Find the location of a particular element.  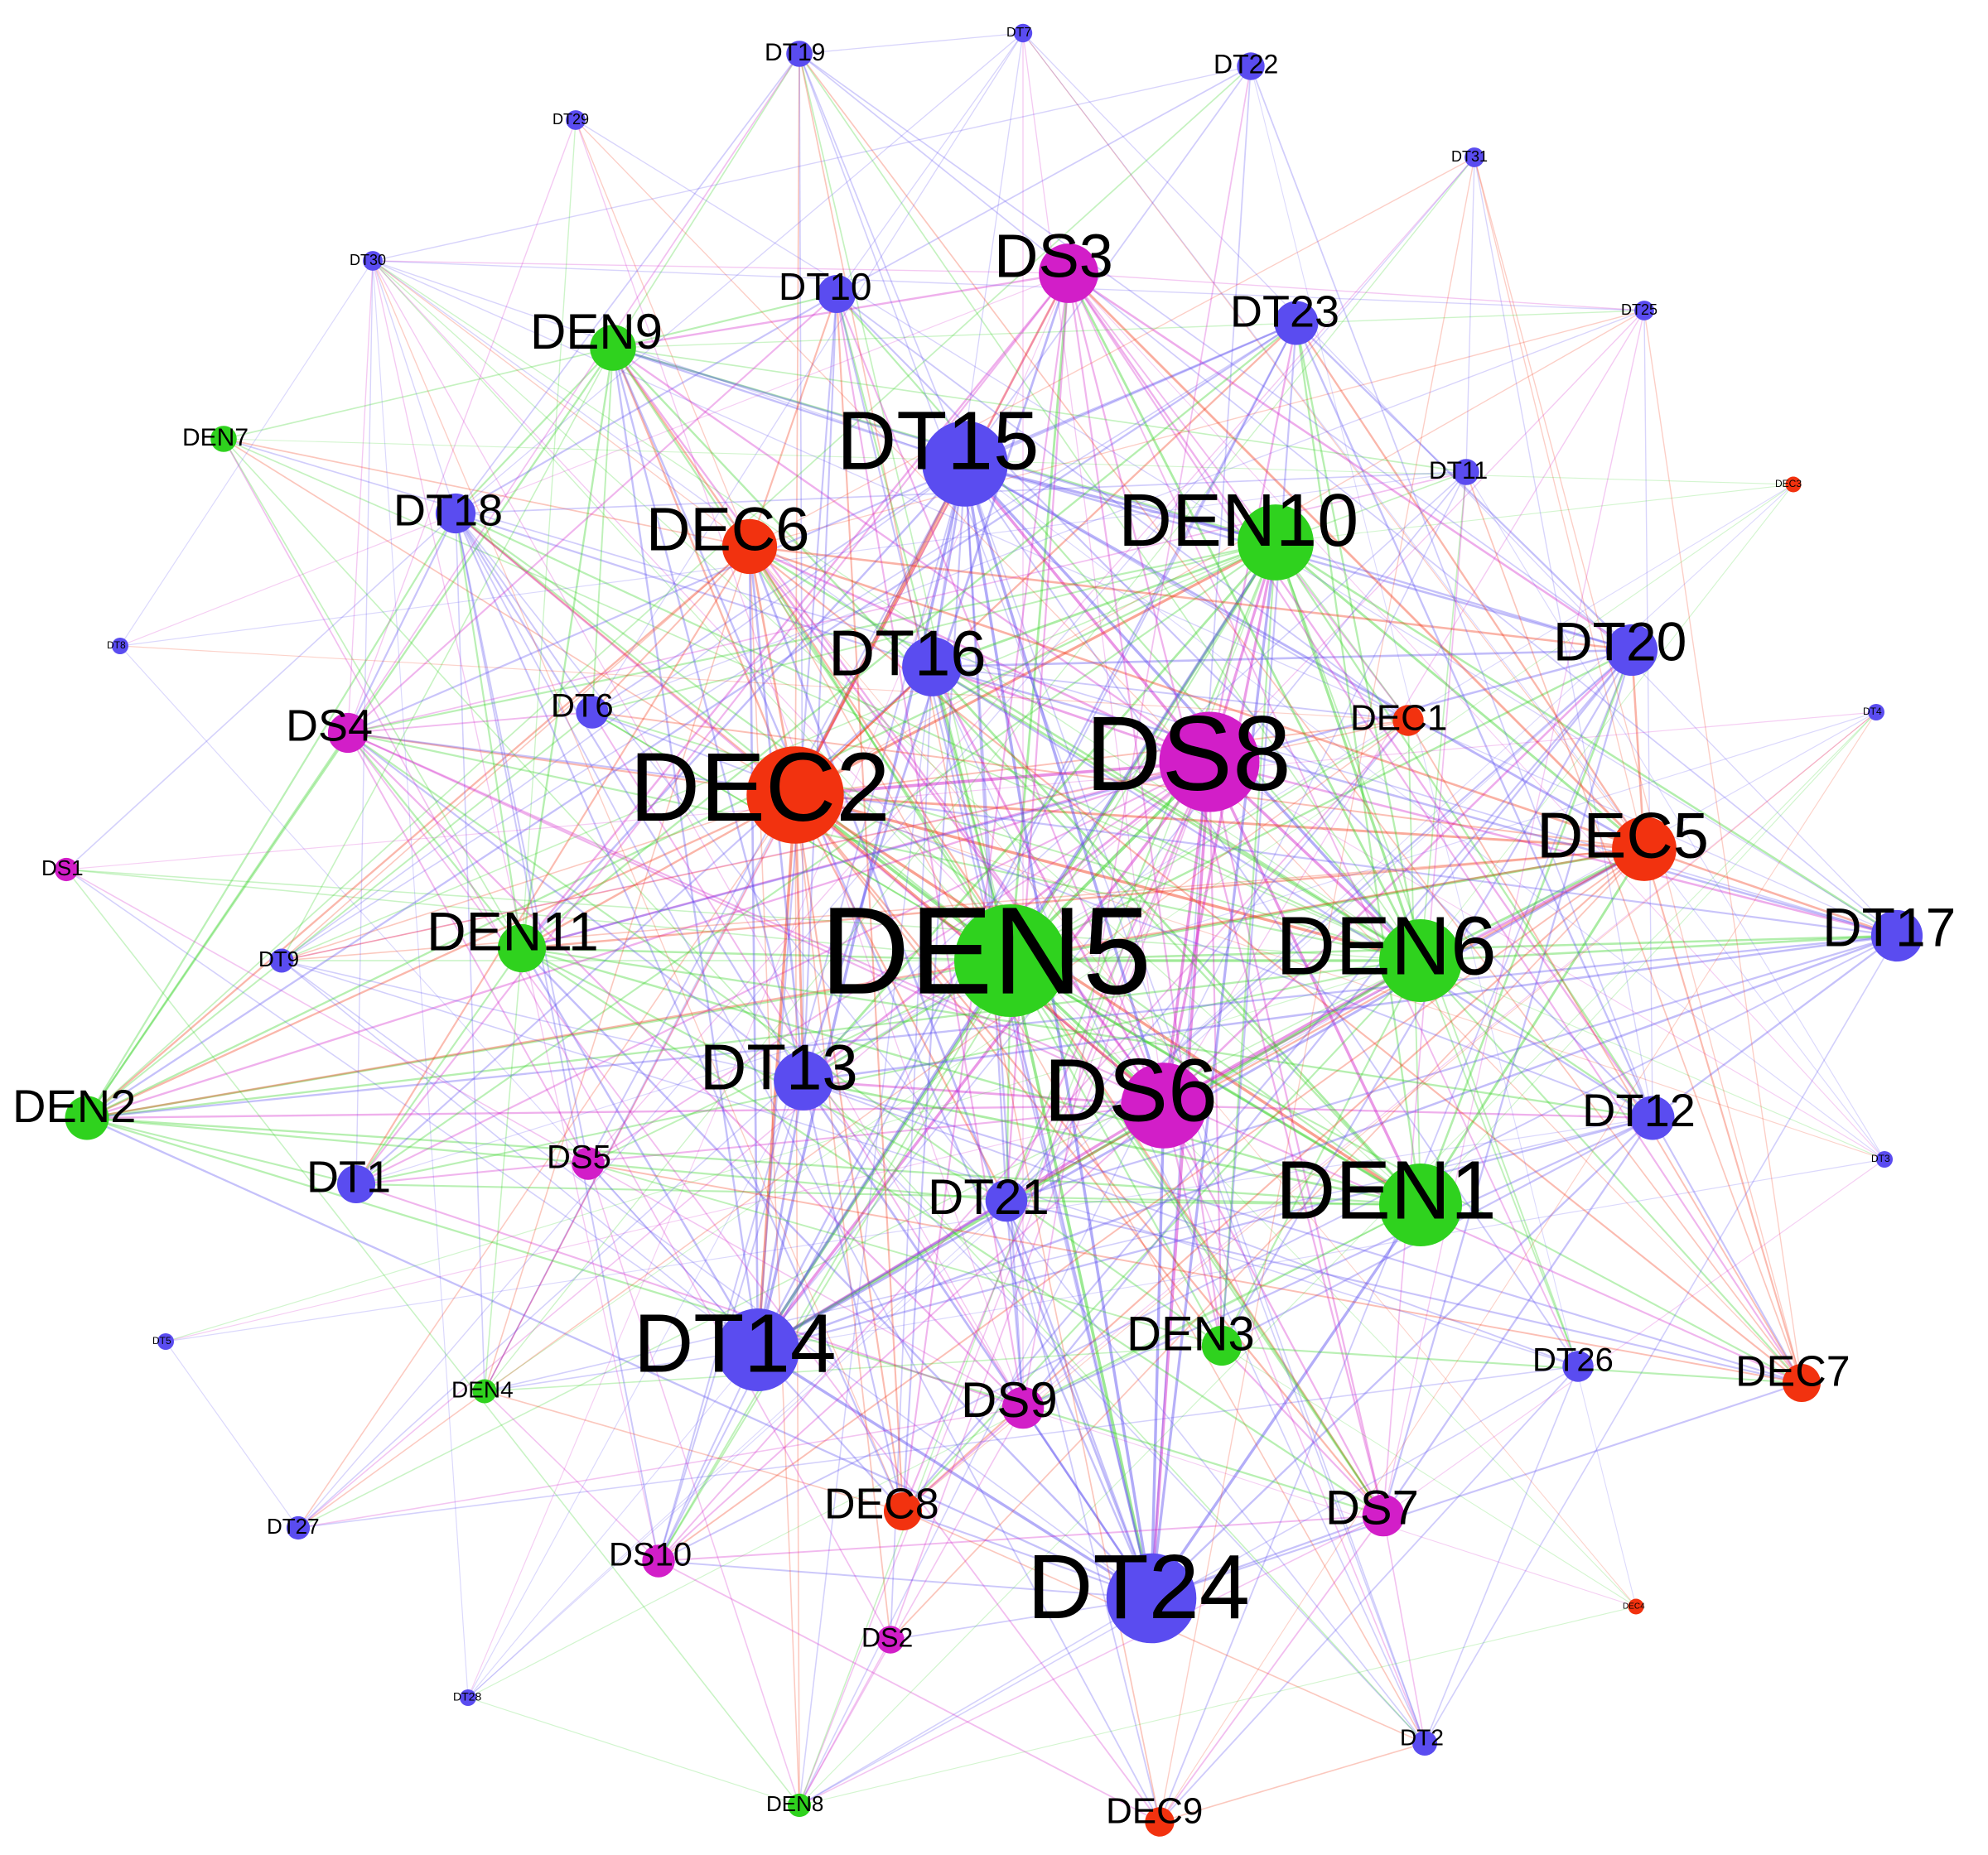

edge-DEN2-DT6 is located at coordinates (339, 915).